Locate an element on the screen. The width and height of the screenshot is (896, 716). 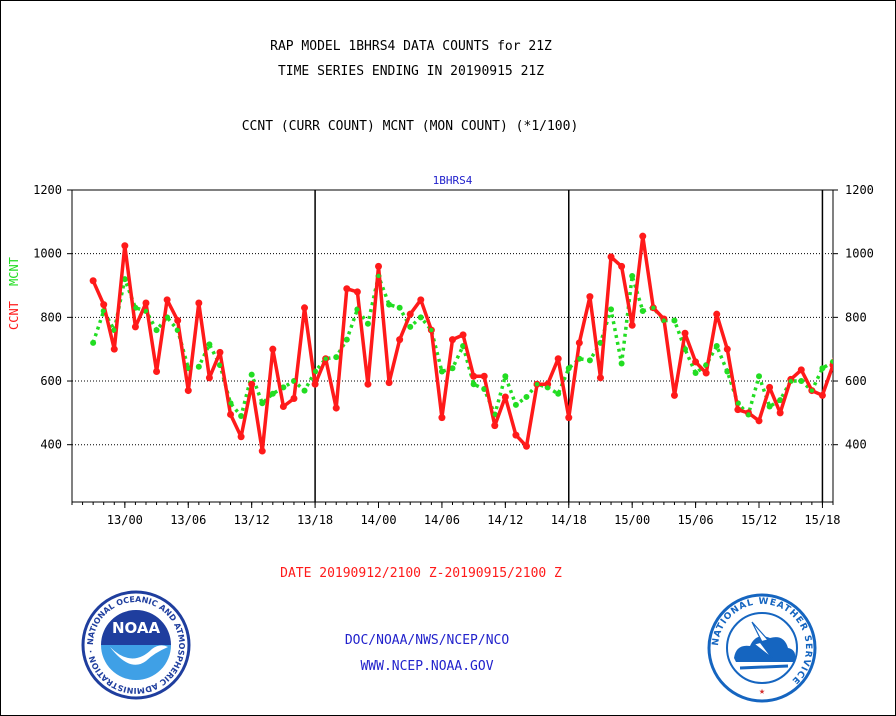
mcnt-point is located at coordinates (844, 359).